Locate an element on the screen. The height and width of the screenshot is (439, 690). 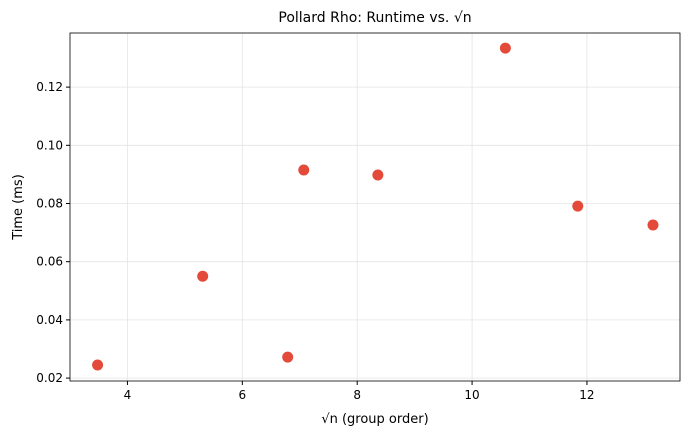
x-tick-label: 4 is located at coordinates (128, 395).